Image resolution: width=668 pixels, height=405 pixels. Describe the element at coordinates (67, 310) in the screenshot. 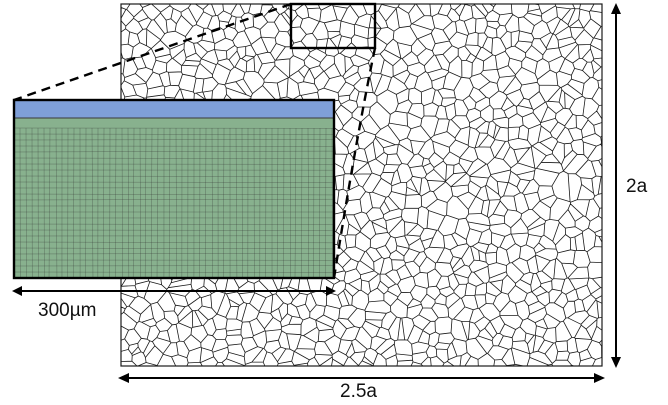

I see `inset-scale-label: 300µm` at that location.